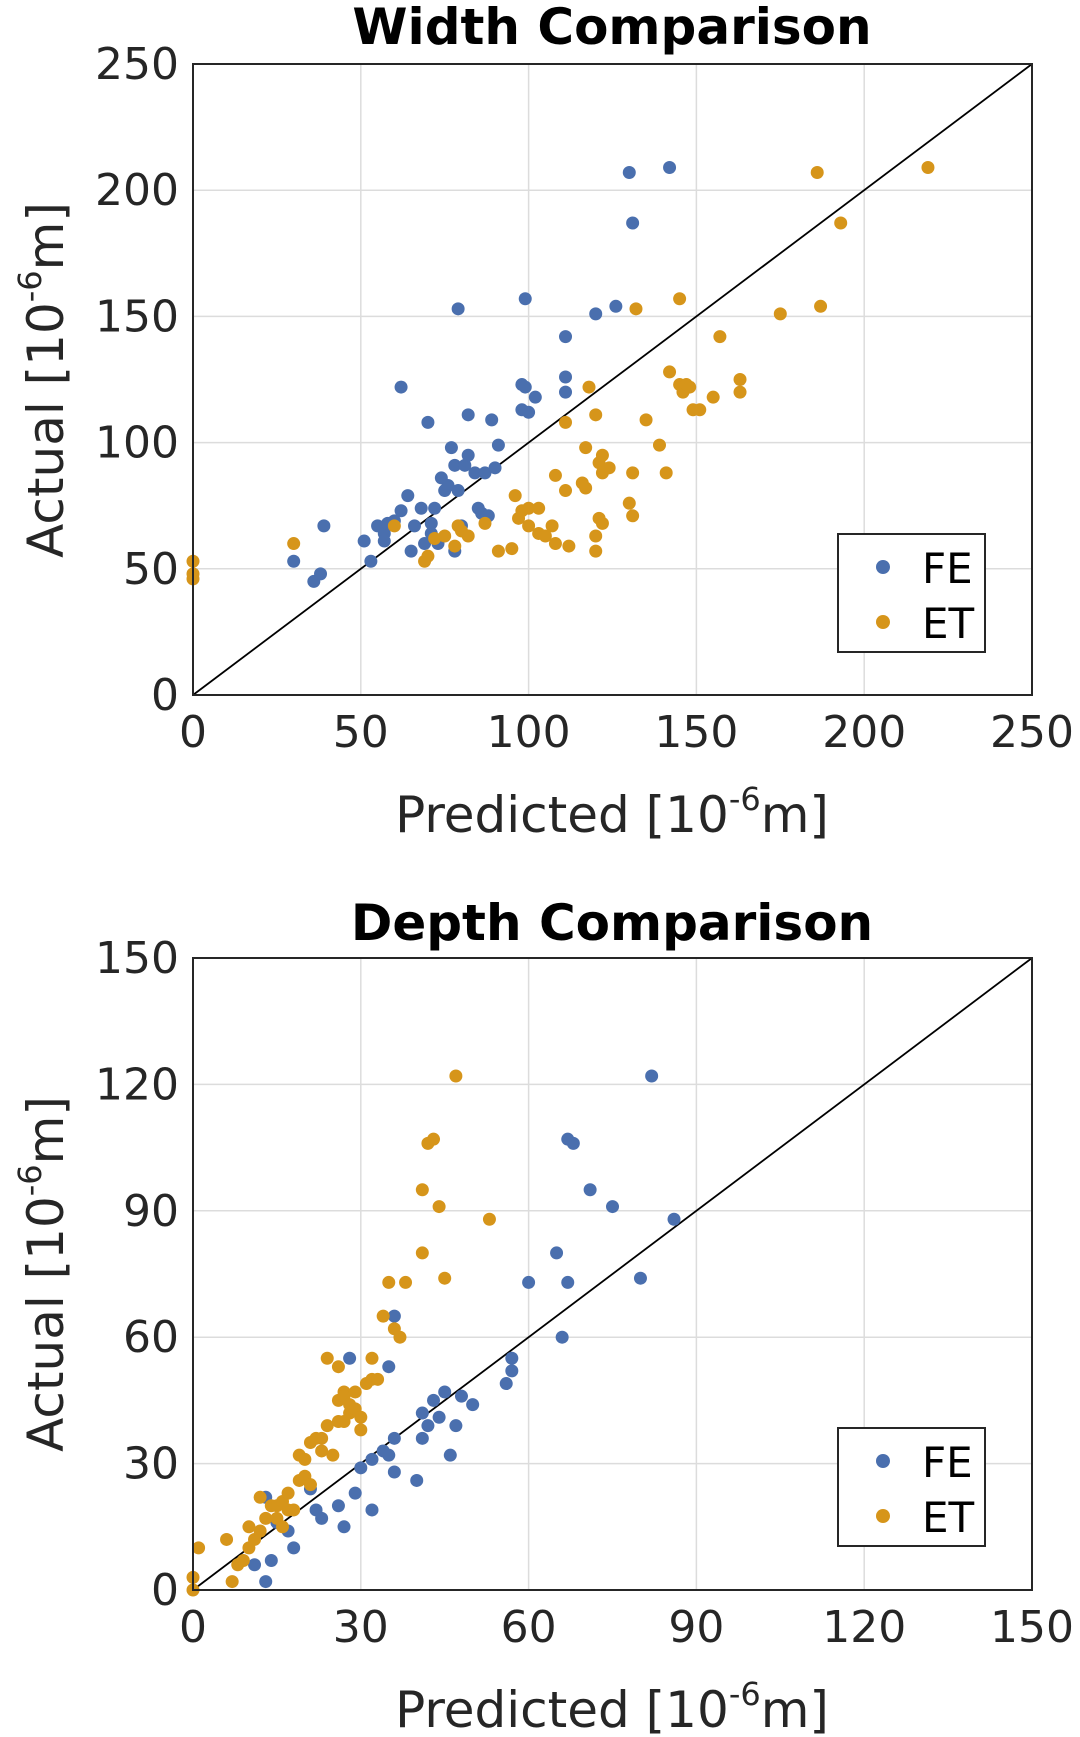 Image resolution: width=1080 pixels, height=1737 pixels. I want to click on y-tick-label: 200, so click(137, 190).